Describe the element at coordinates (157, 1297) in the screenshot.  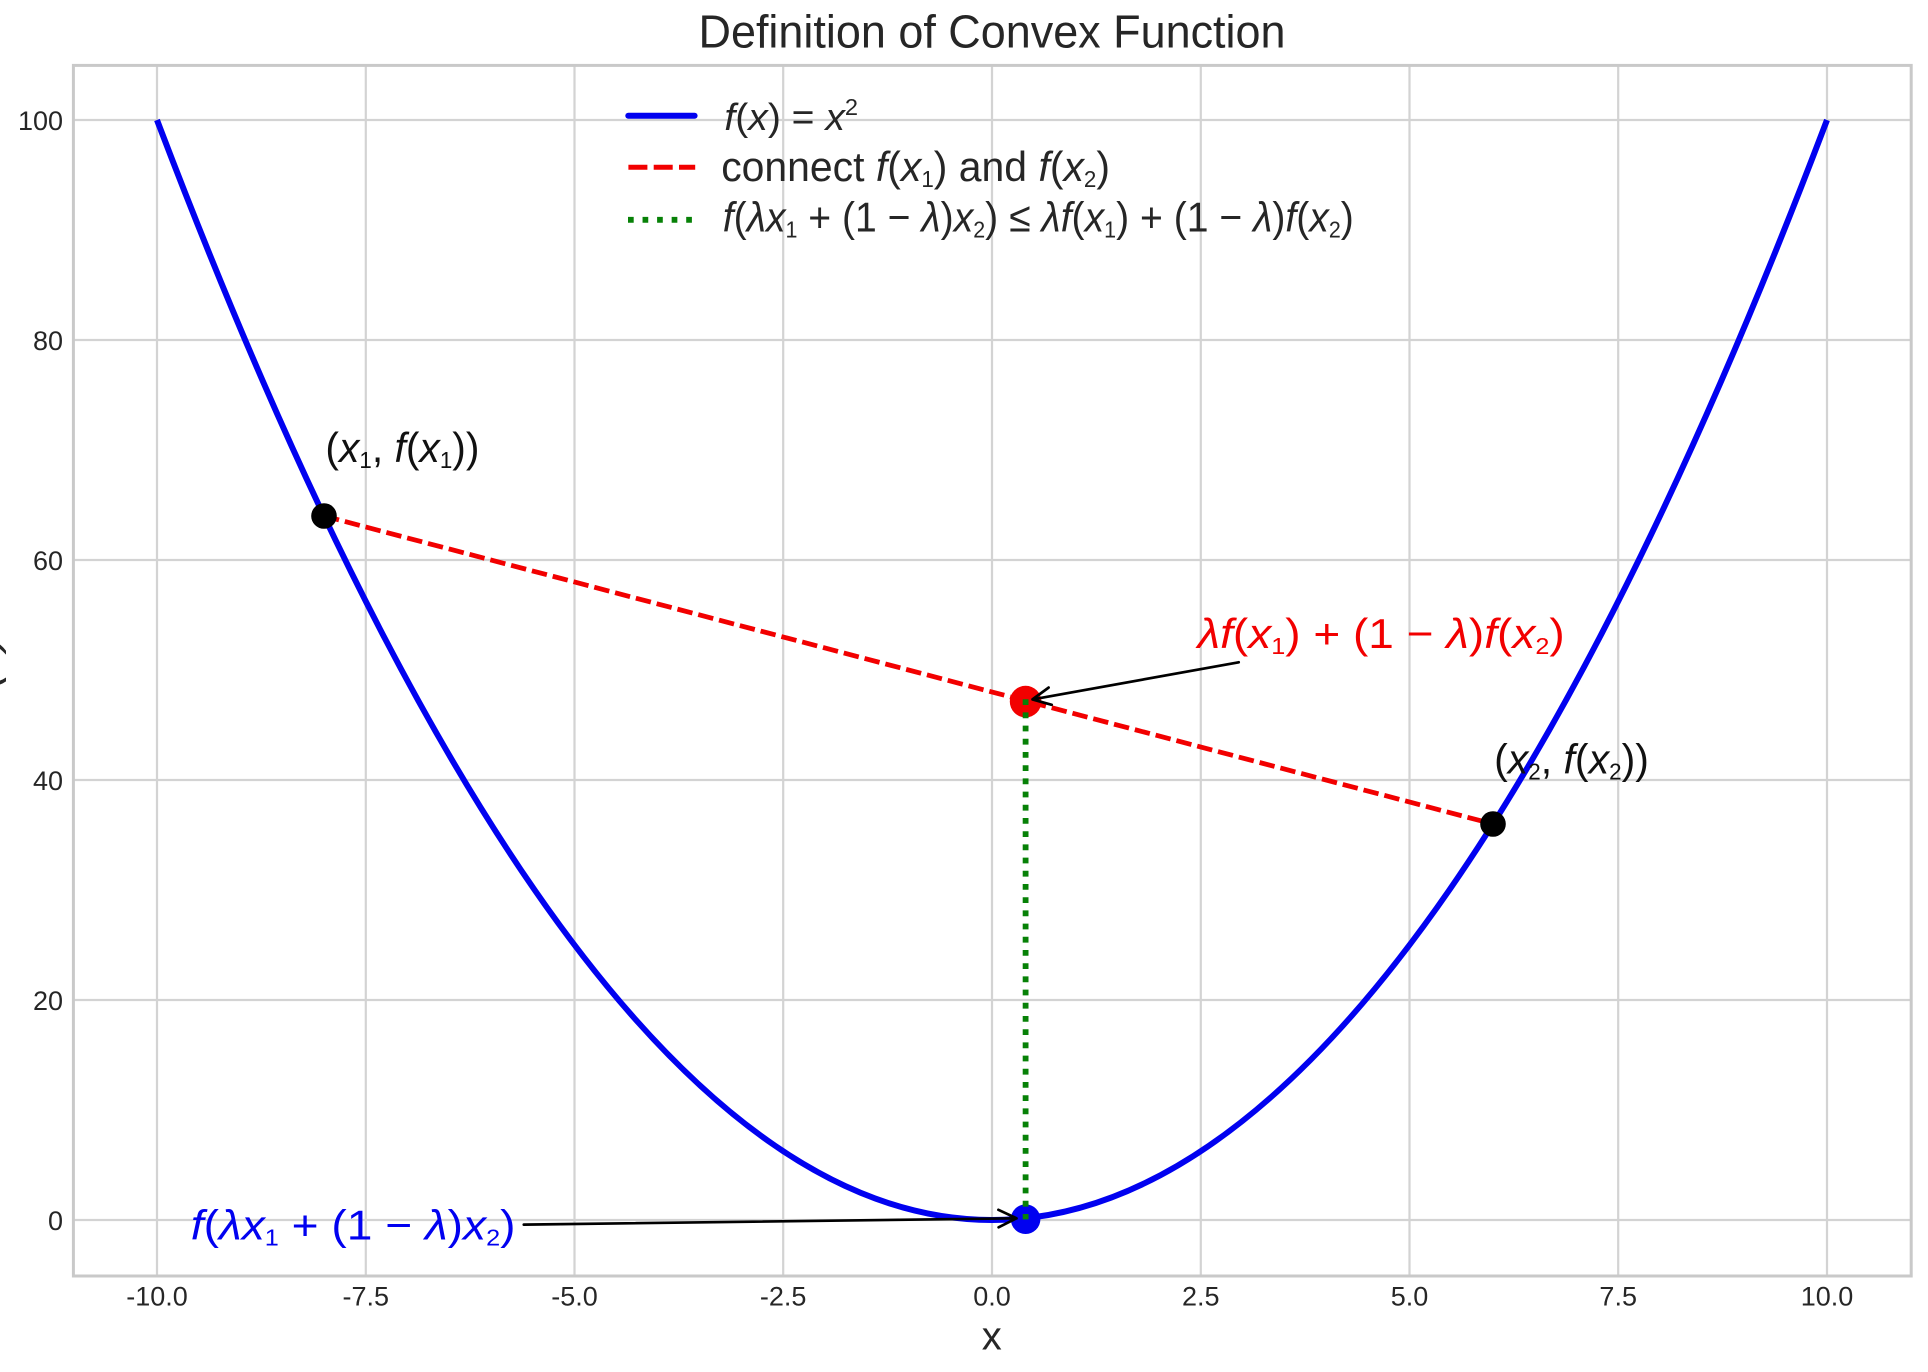
I see `svg-text: -10.0` at that location.